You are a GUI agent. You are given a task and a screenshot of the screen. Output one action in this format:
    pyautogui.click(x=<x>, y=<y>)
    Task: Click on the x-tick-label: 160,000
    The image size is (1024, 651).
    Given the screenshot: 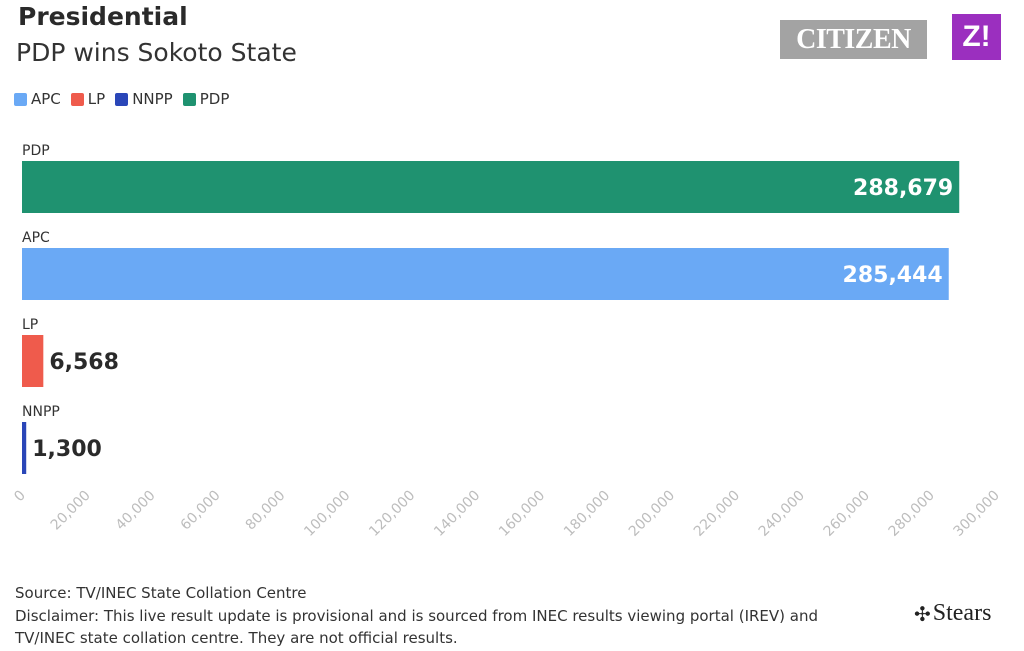 What is the action you would take?
    pyautogui.click(x=522, y=514)
    